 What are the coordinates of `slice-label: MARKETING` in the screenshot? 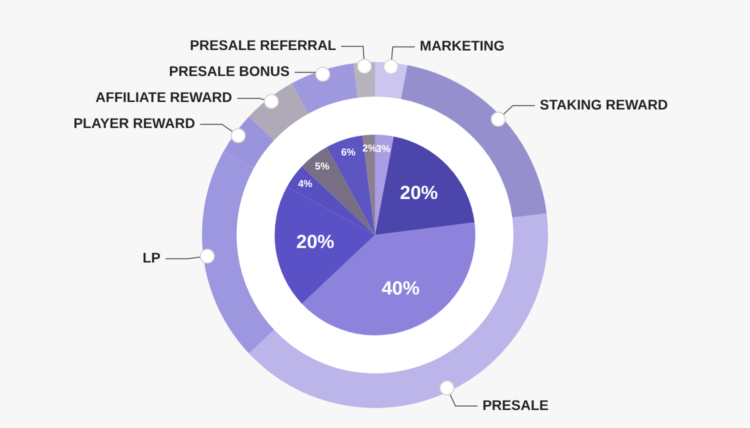 It's located at (462, 46).